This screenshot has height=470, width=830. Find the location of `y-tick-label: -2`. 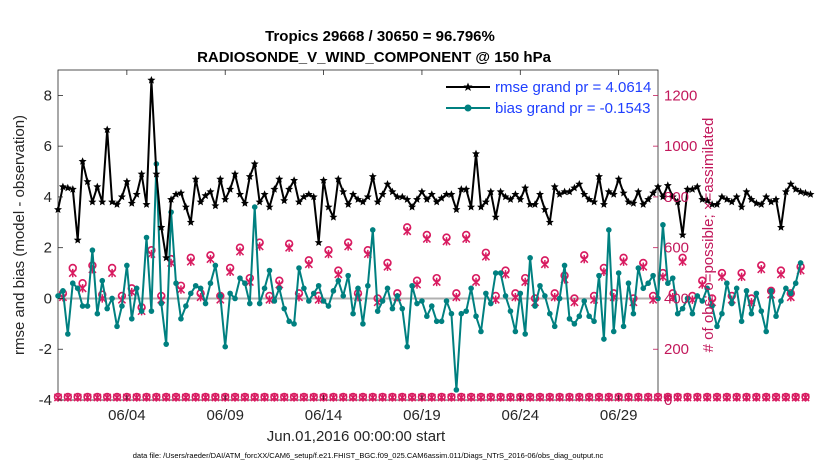

y-tick-label: -2 is located at coordinates (45, 349).